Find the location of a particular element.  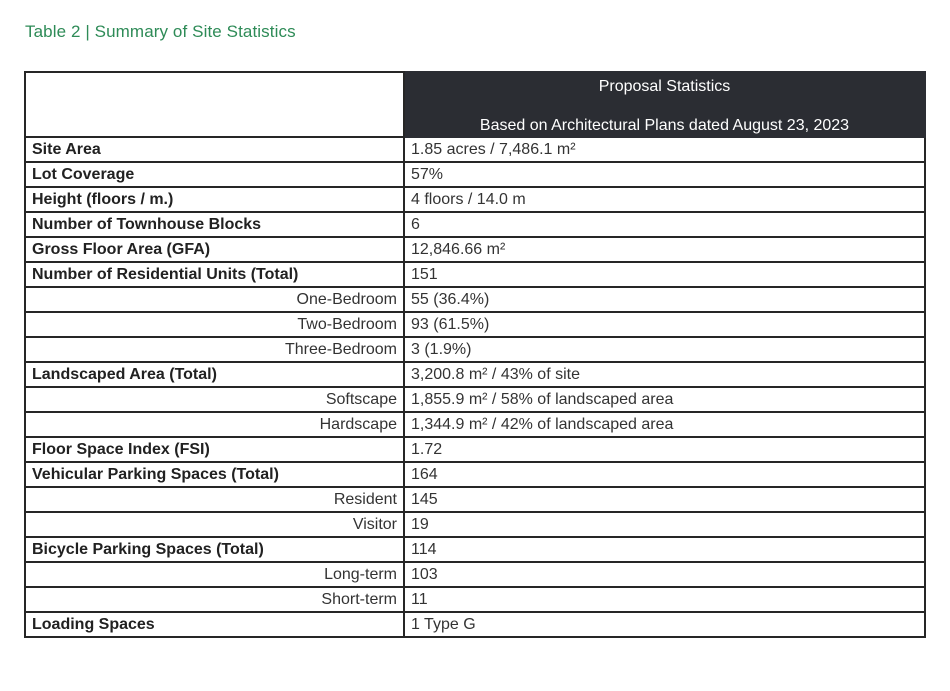

row-sublabel: Visitor is located at coordinates (214, 524).